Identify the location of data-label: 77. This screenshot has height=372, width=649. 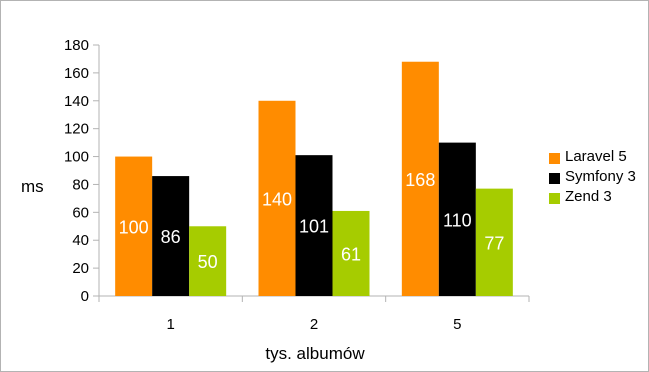
(494, 243).